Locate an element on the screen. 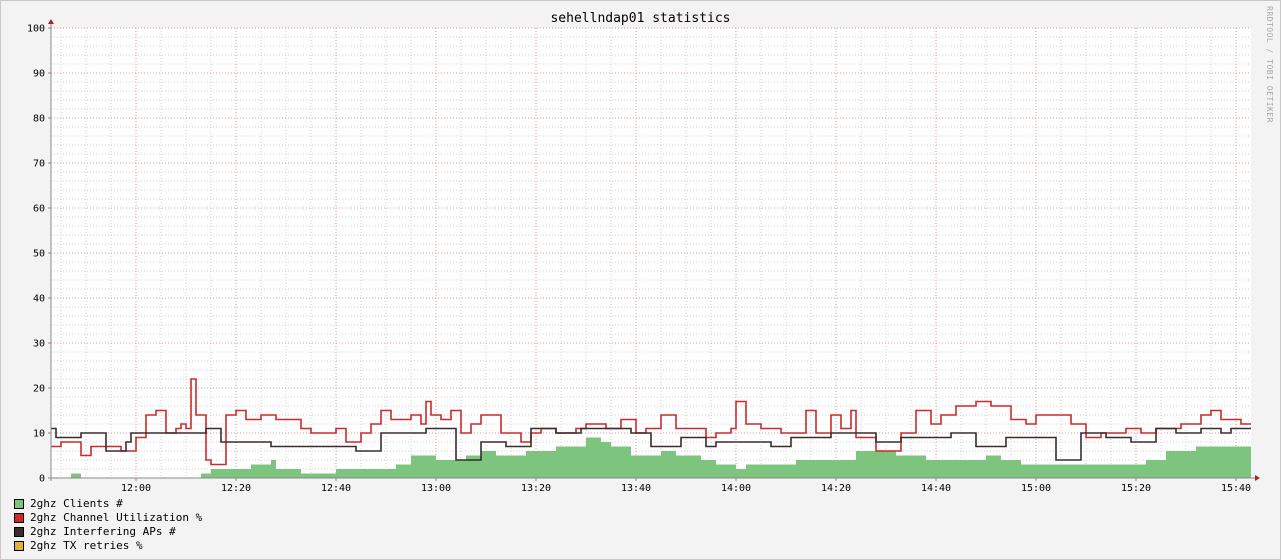  x-tick-label: 14:40 is located at coordinates (936, 488).